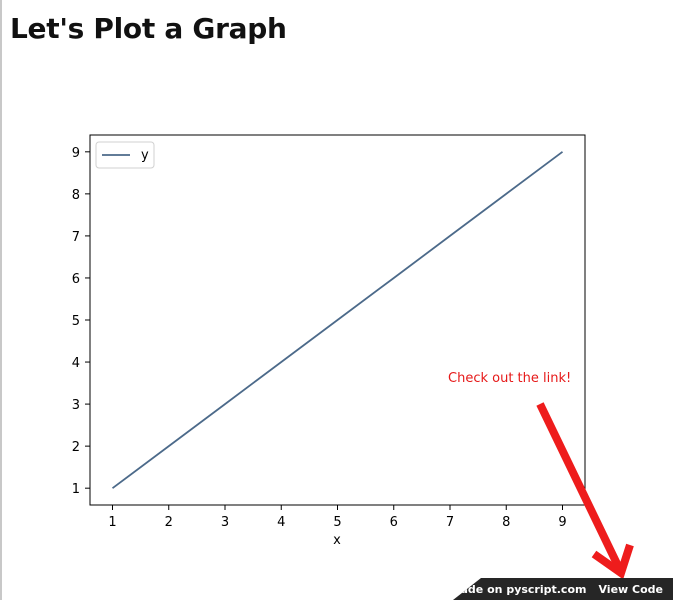 This screenshot has height=600, width=673. What do you see at coordinates (630, 589) in the screenshot?
I see `view-code-link: View Code` at bounding box center [630, 589].